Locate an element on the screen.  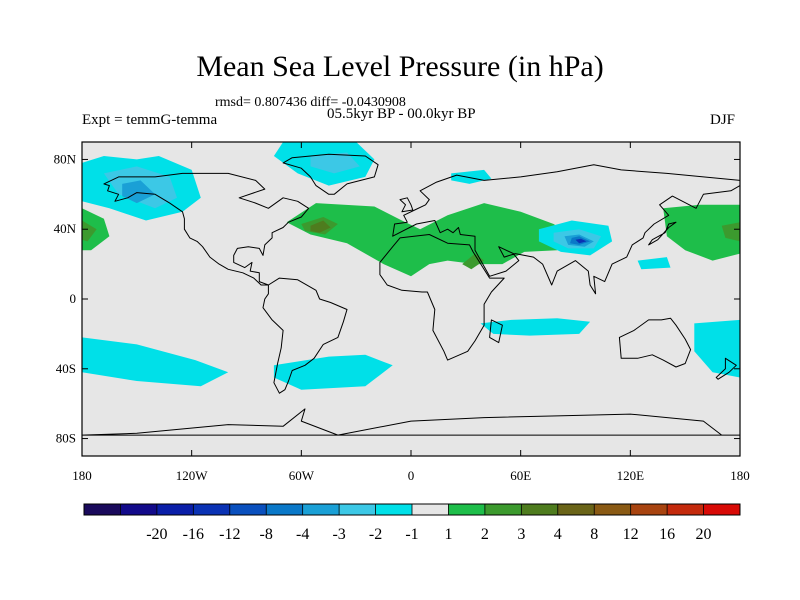
colorbar-label: -1 is located at coordinates (411, 534).